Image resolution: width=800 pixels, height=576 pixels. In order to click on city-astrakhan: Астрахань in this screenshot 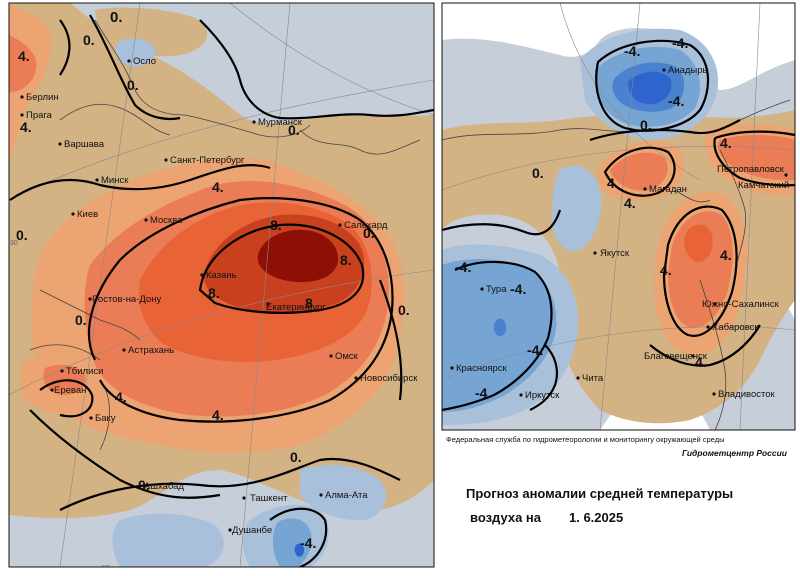, I will do `click(148, 350)`.